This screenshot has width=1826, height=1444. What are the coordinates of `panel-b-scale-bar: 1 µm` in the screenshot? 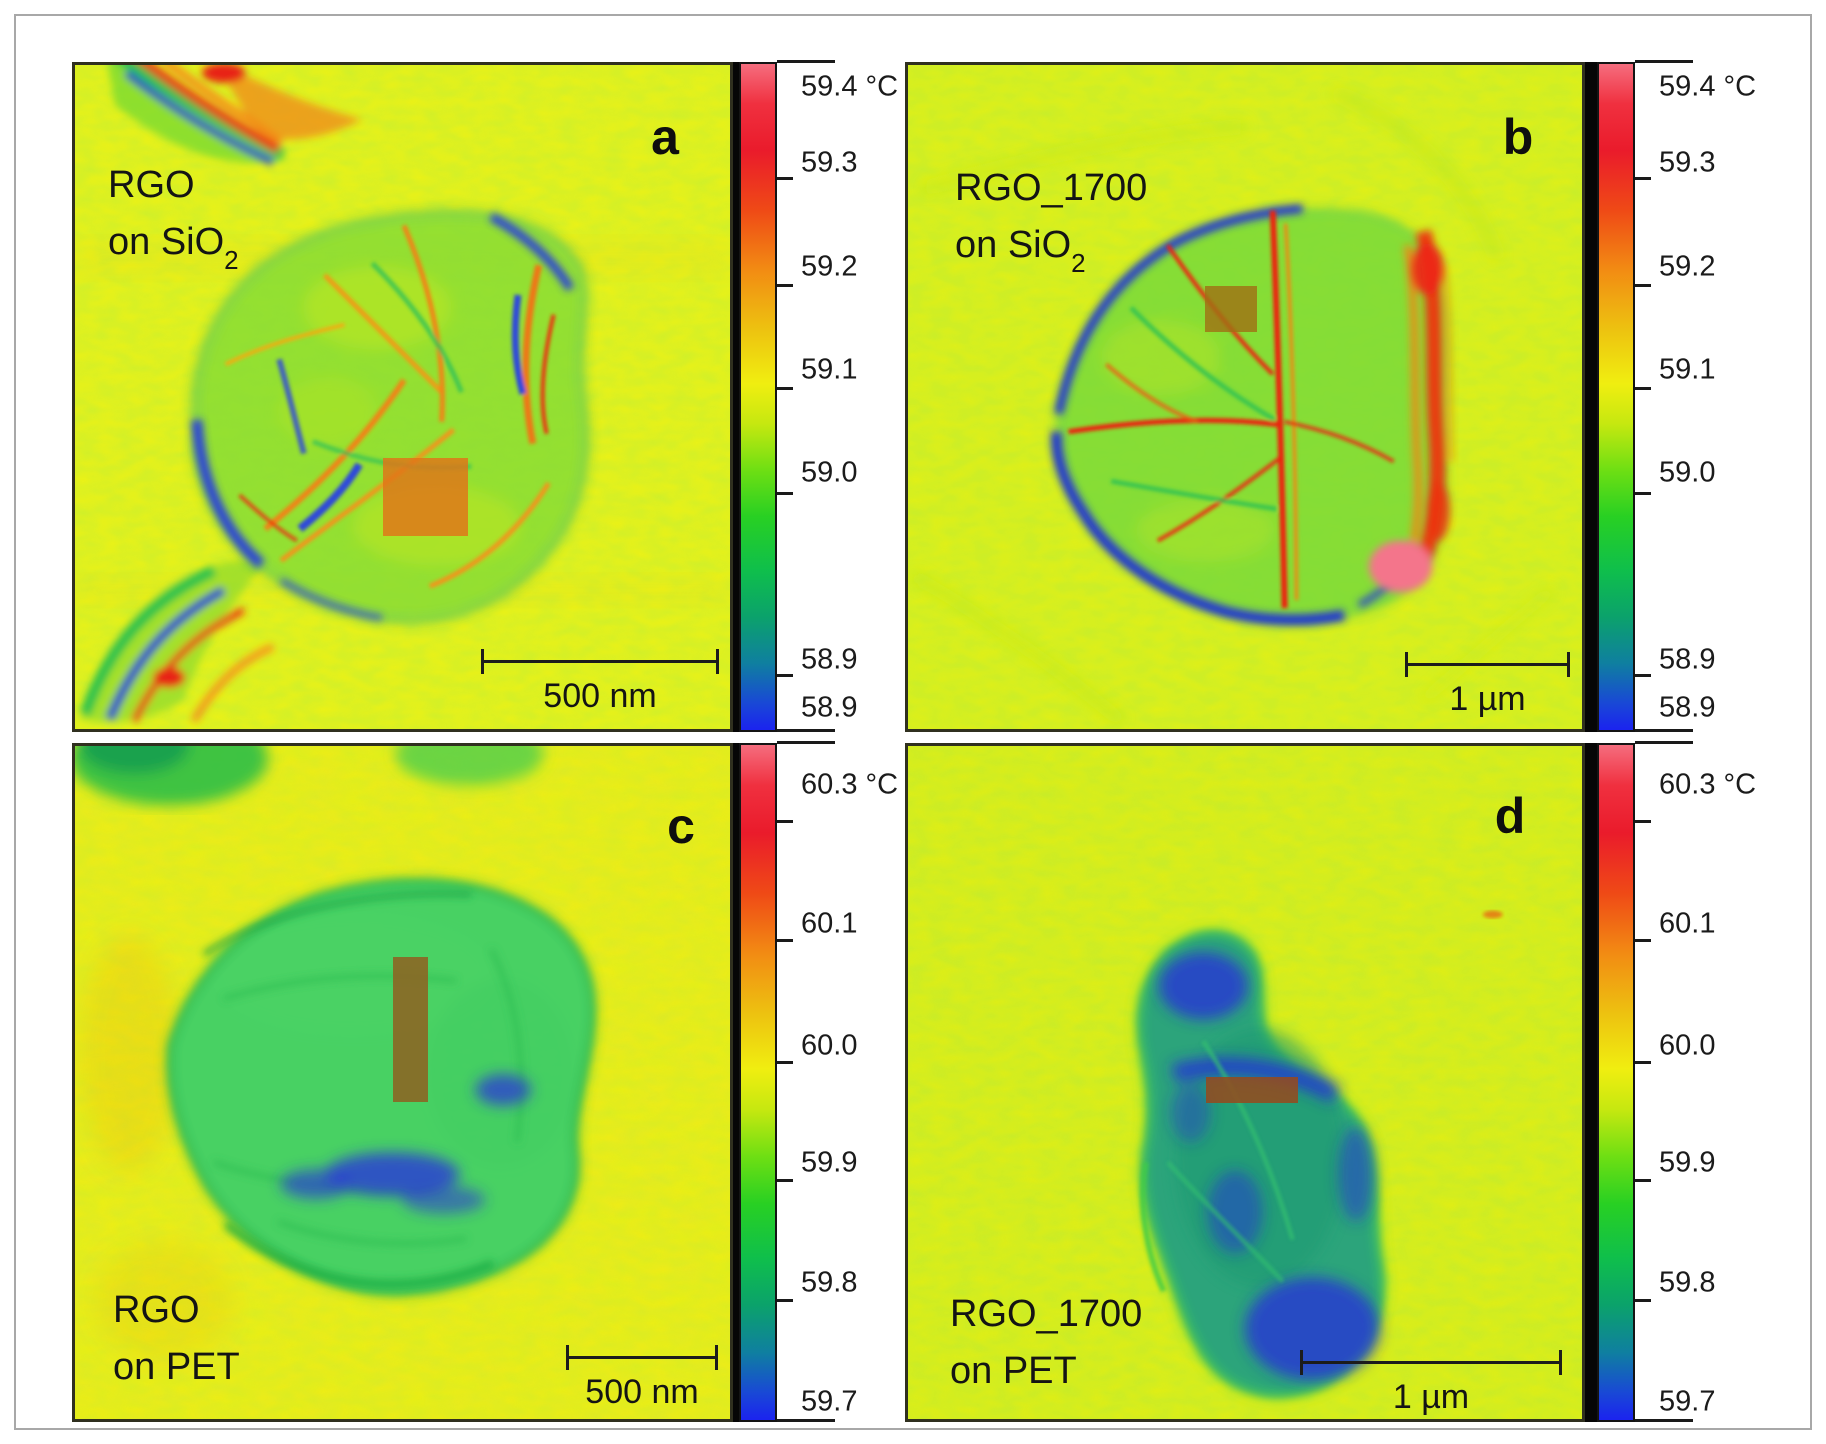 It's located at (1487, 687).